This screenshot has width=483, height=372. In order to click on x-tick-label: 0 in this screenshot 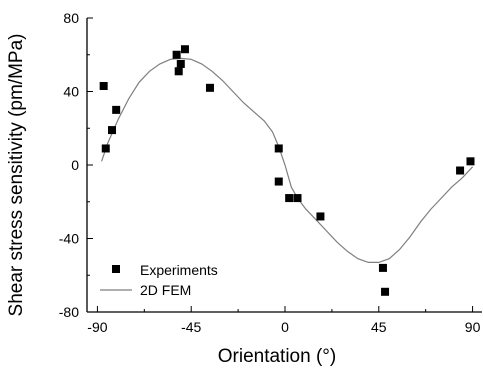, I will do `click(285, 327)`.